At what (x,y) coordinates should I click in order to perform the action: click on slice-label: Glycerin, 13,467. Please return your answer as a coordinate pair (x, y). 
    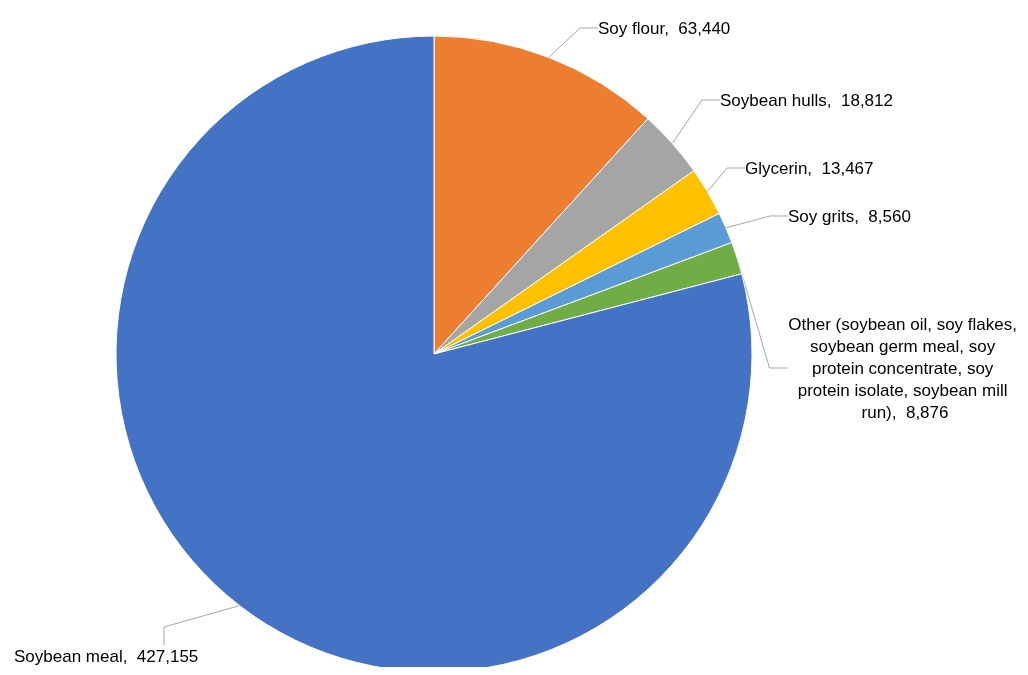
    Looking at the image, I should click on (809, 168).